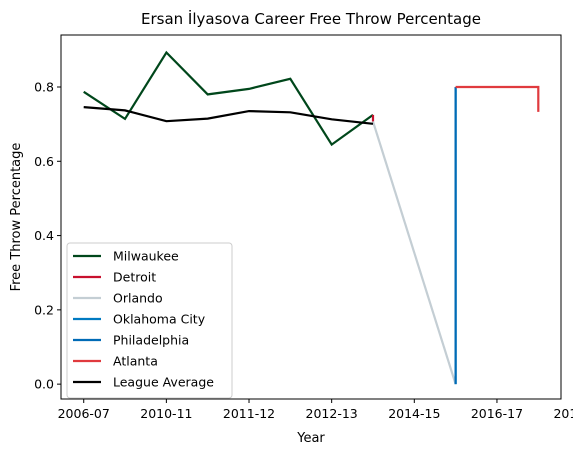  What do you see at coordinates (138, 298) in the screenshot?
I see `legend-label-orlando: Orlando` at bounding box center [138, 298].